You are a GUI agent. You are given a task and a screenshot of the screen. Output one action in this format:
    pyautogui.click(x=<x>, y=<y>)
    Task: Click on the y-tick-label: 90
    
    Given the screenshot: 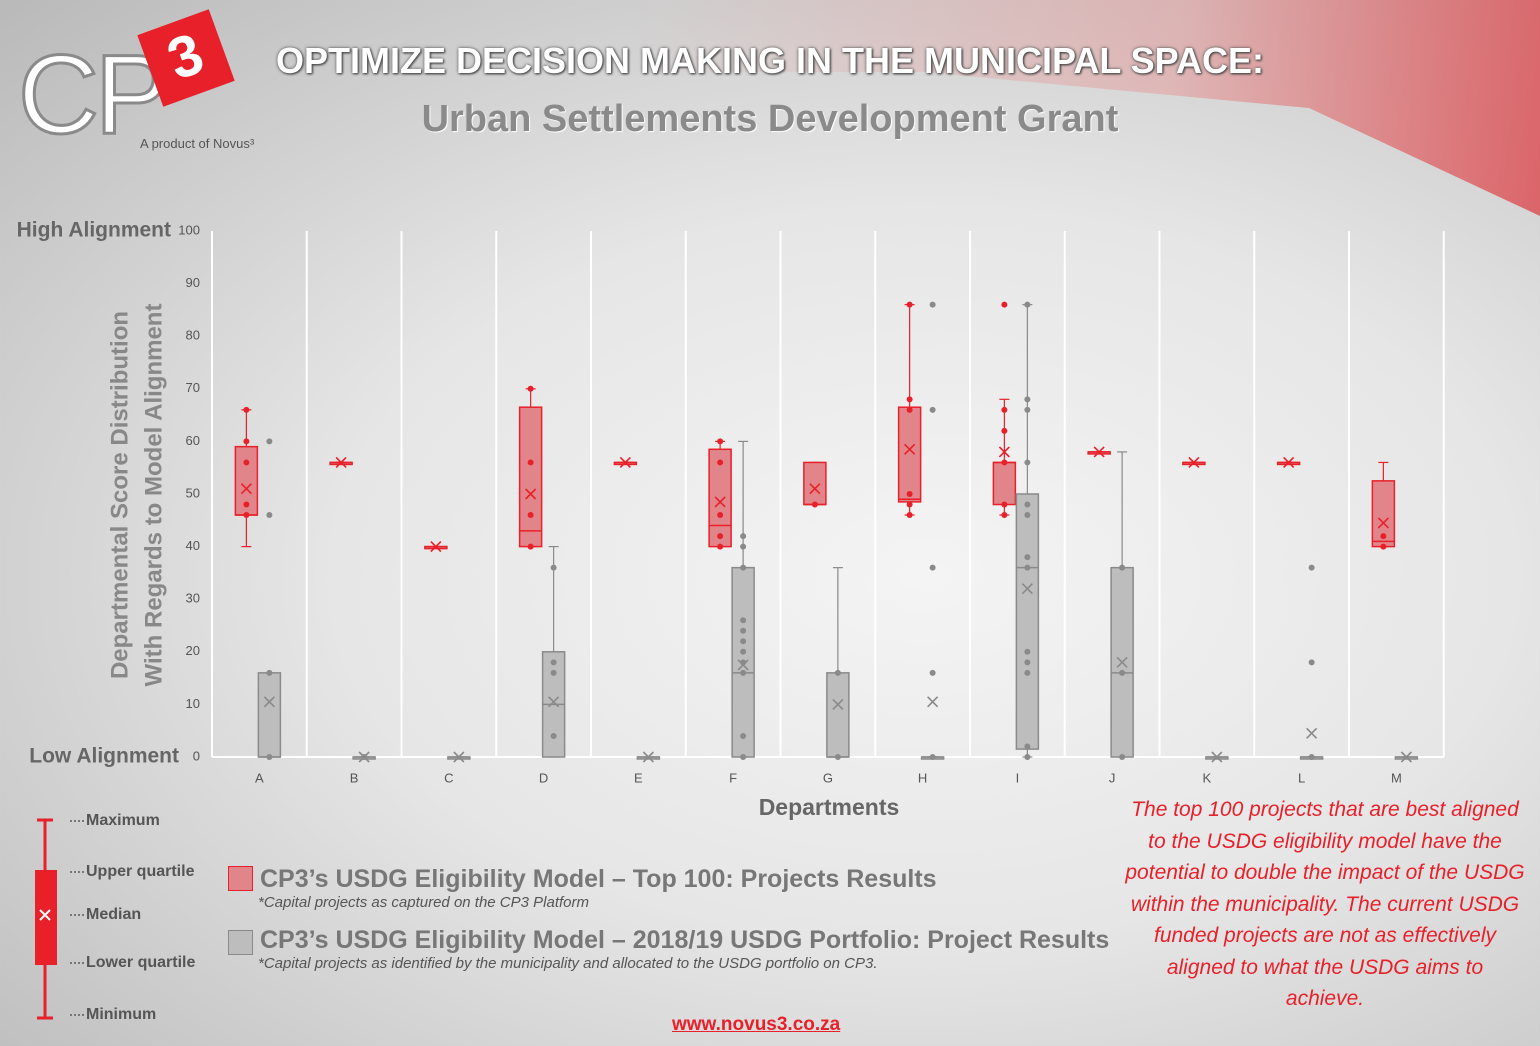 What is the action you would take?
    pyautogui.click(x=193, y=282)
    